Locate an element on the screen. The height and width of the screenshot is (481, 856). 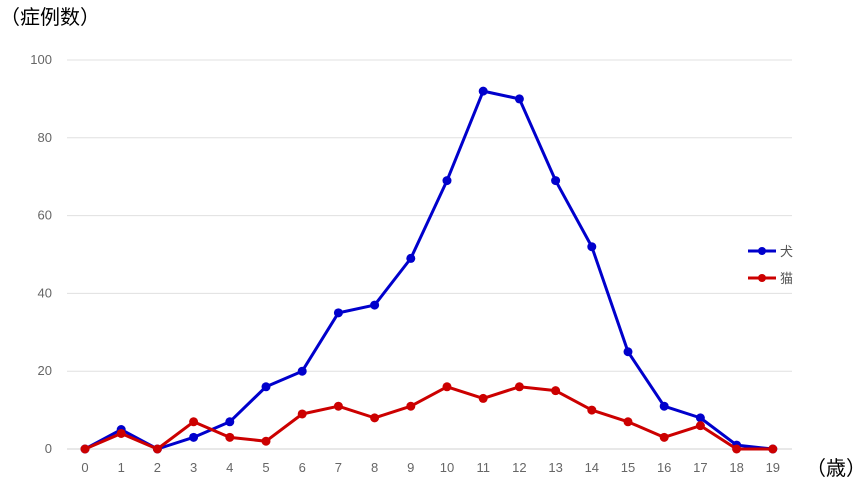
x-tick-label: 5 is located at coordinates (265, 467).